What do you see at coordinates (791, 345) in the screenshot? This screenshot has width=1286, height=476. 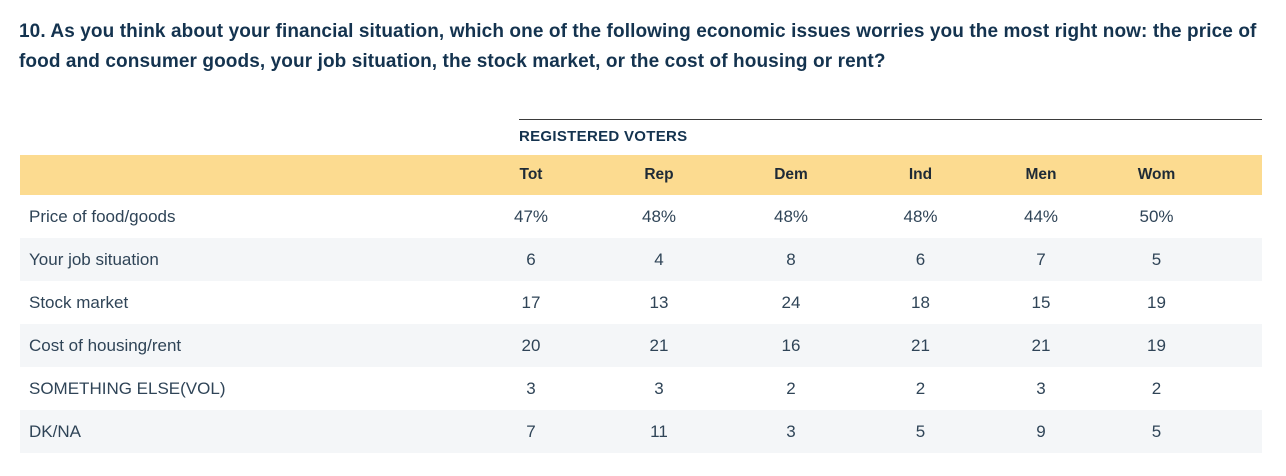 I see `value-cell: 16` at bounding box center [791, 345].